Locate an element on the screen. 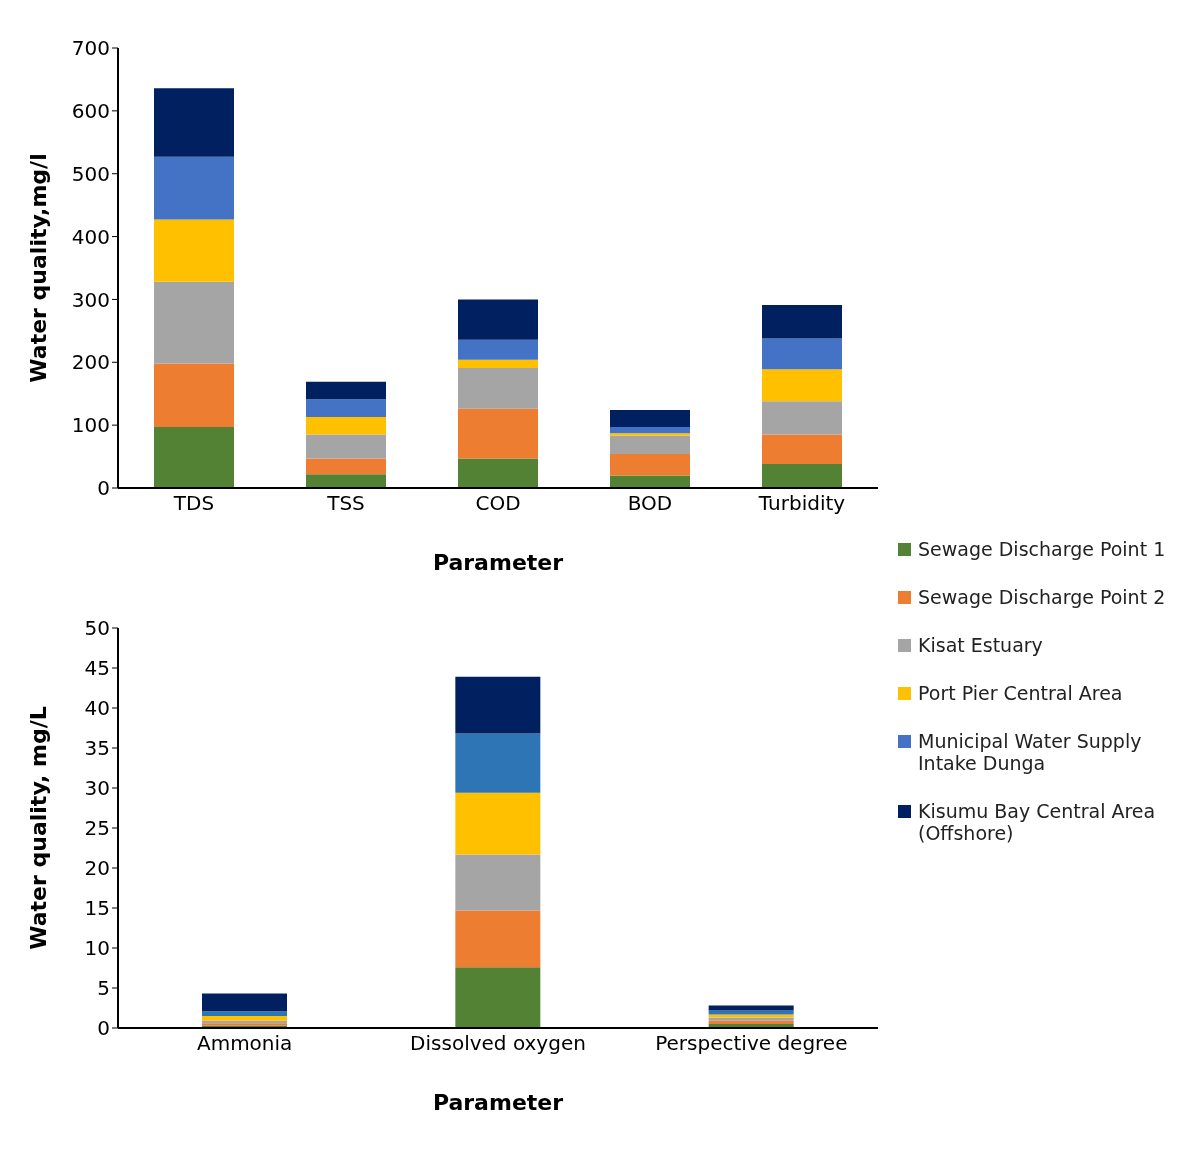  x-tick-label: COD is located at coordinates (498, 503).